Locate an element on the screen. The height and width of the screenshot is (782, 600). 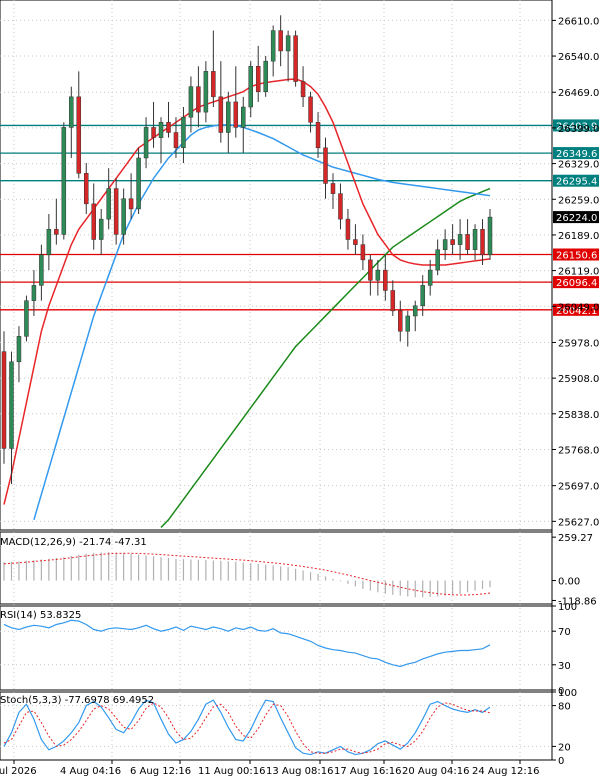
level-label: 26295.4 is located at coordinates (576, 182).